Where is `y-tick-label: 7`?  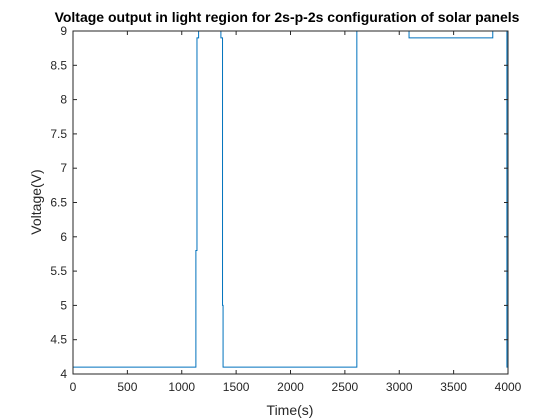
y-tick-label: 7 is located at coordinates (63, 168).